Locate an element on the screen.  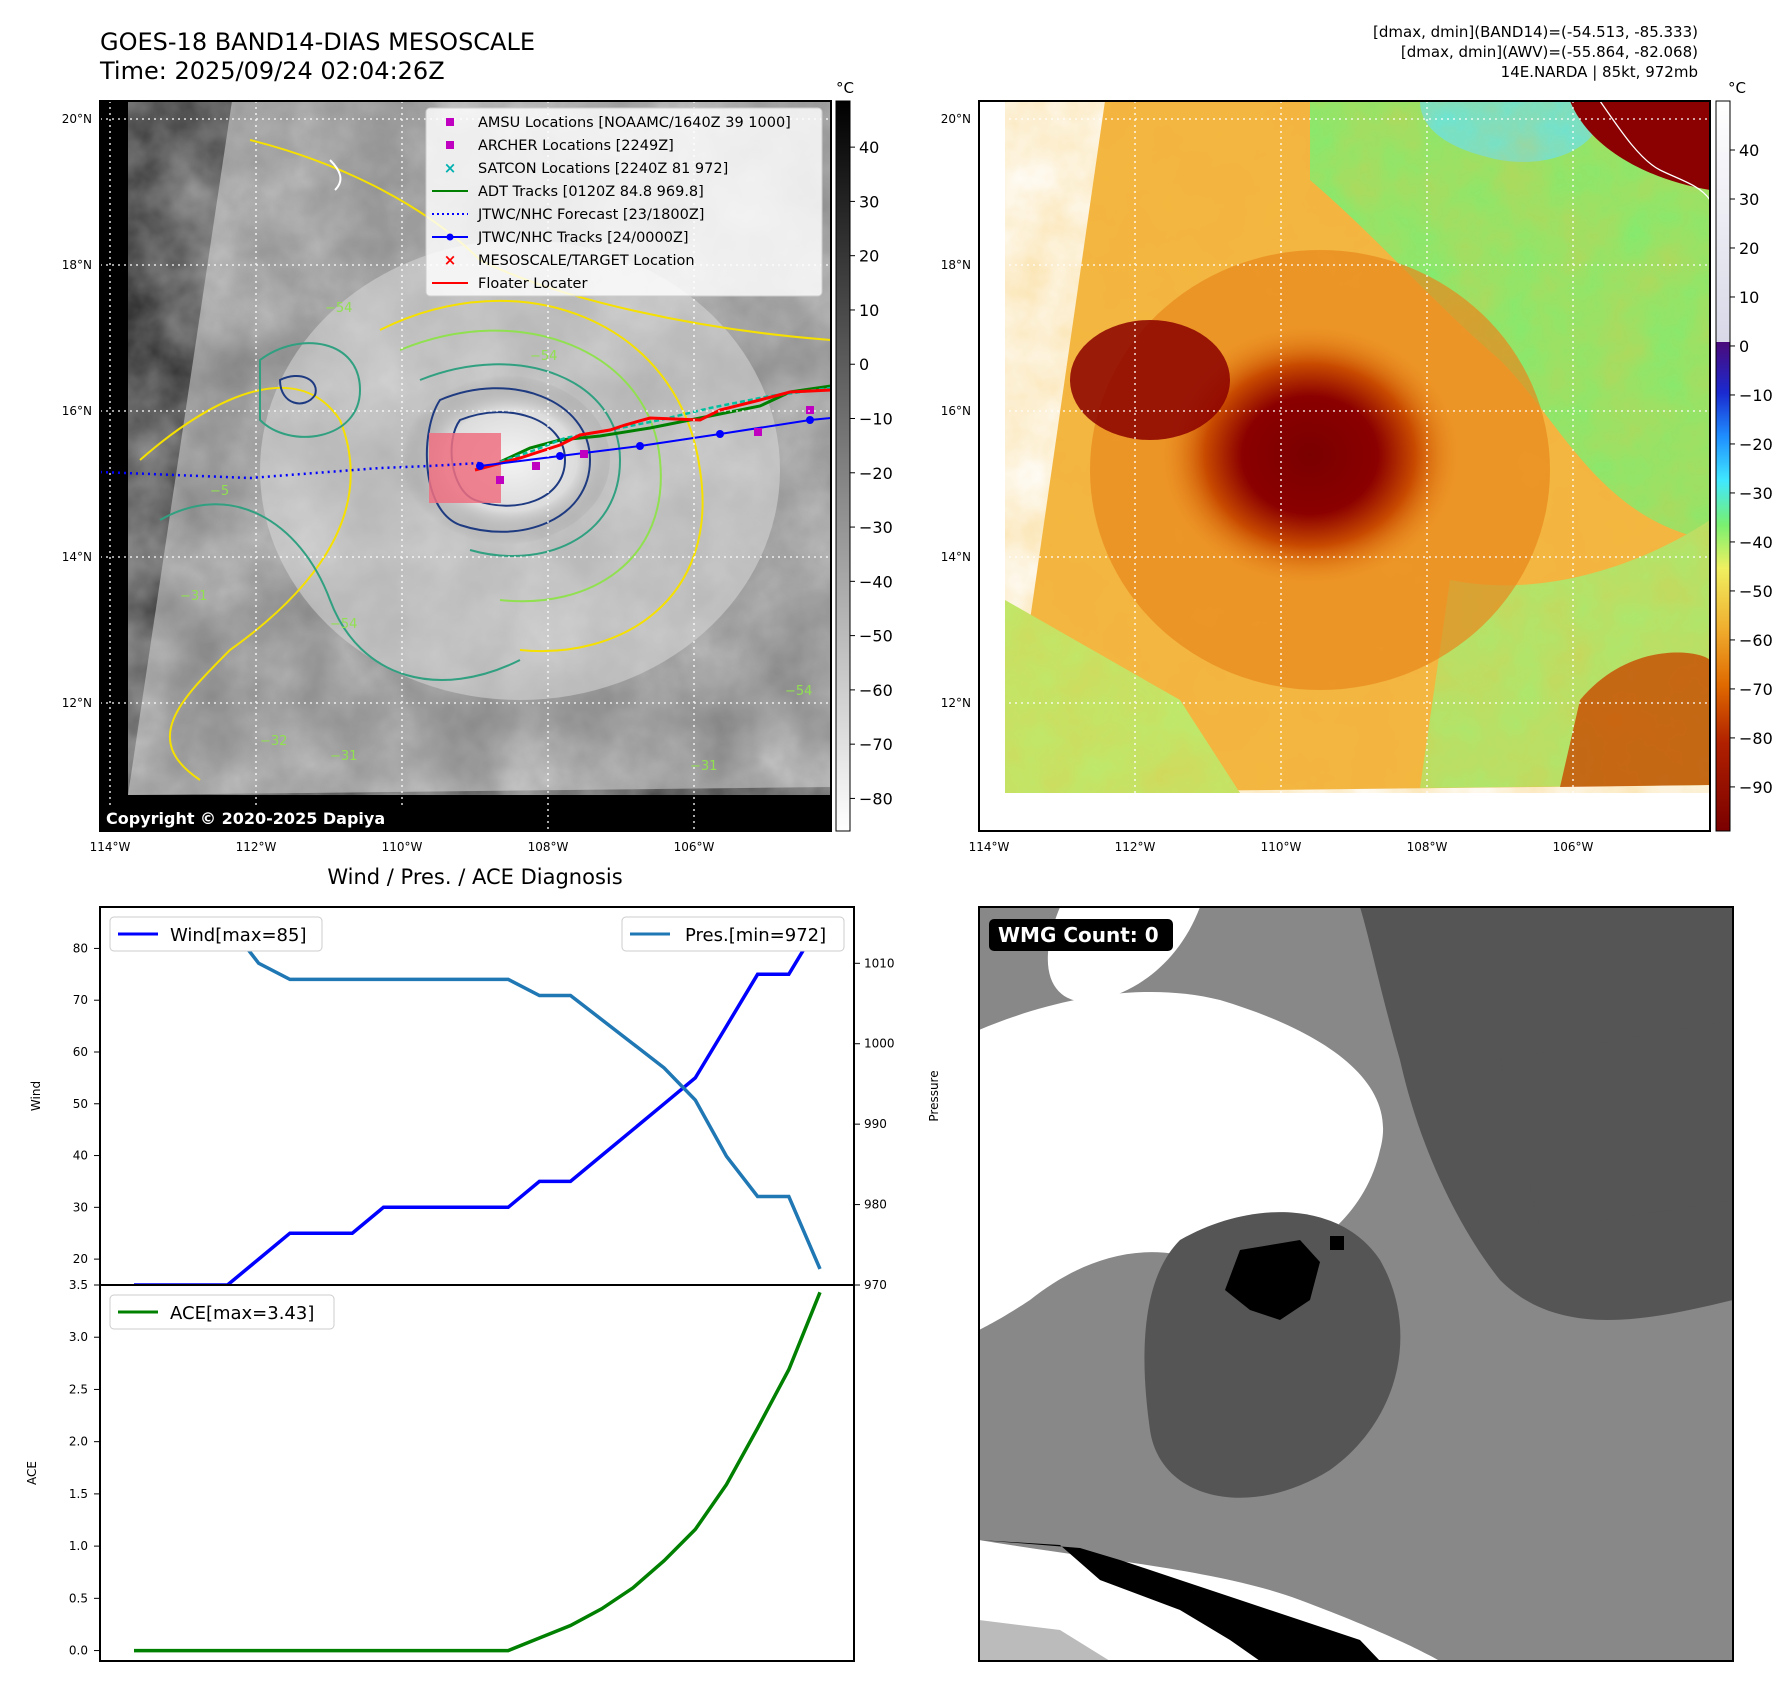
wind-pres-axes is located at coordinates (477, 1096).